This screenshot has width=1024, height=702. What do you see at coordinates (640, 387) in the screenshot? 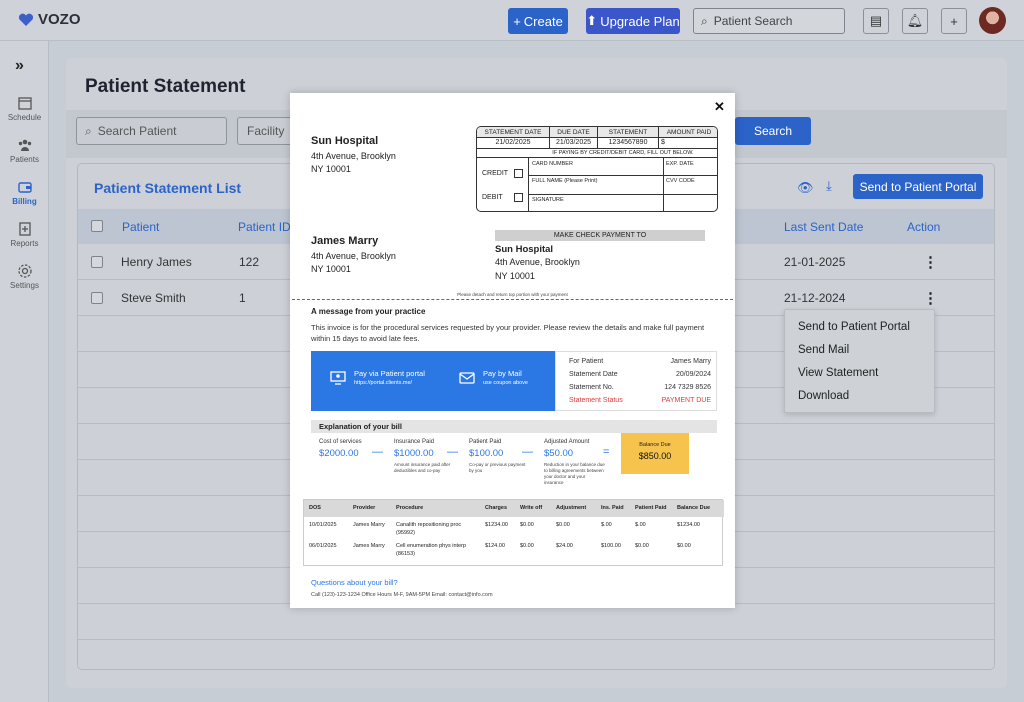
I see `info-row-statement-no: Statement No. 124 7329 8526` at bounding box center [640, 387].